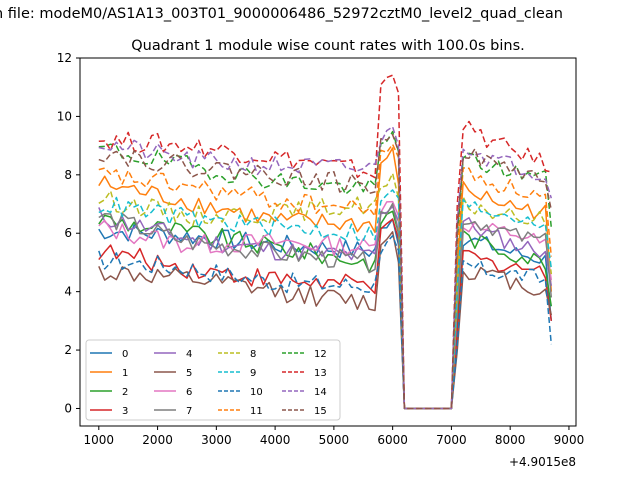 The image size is (640, 480). Describe the element at coordinates (253, 354) in the screenshot. I see `legend-label-8: 8` at that location.